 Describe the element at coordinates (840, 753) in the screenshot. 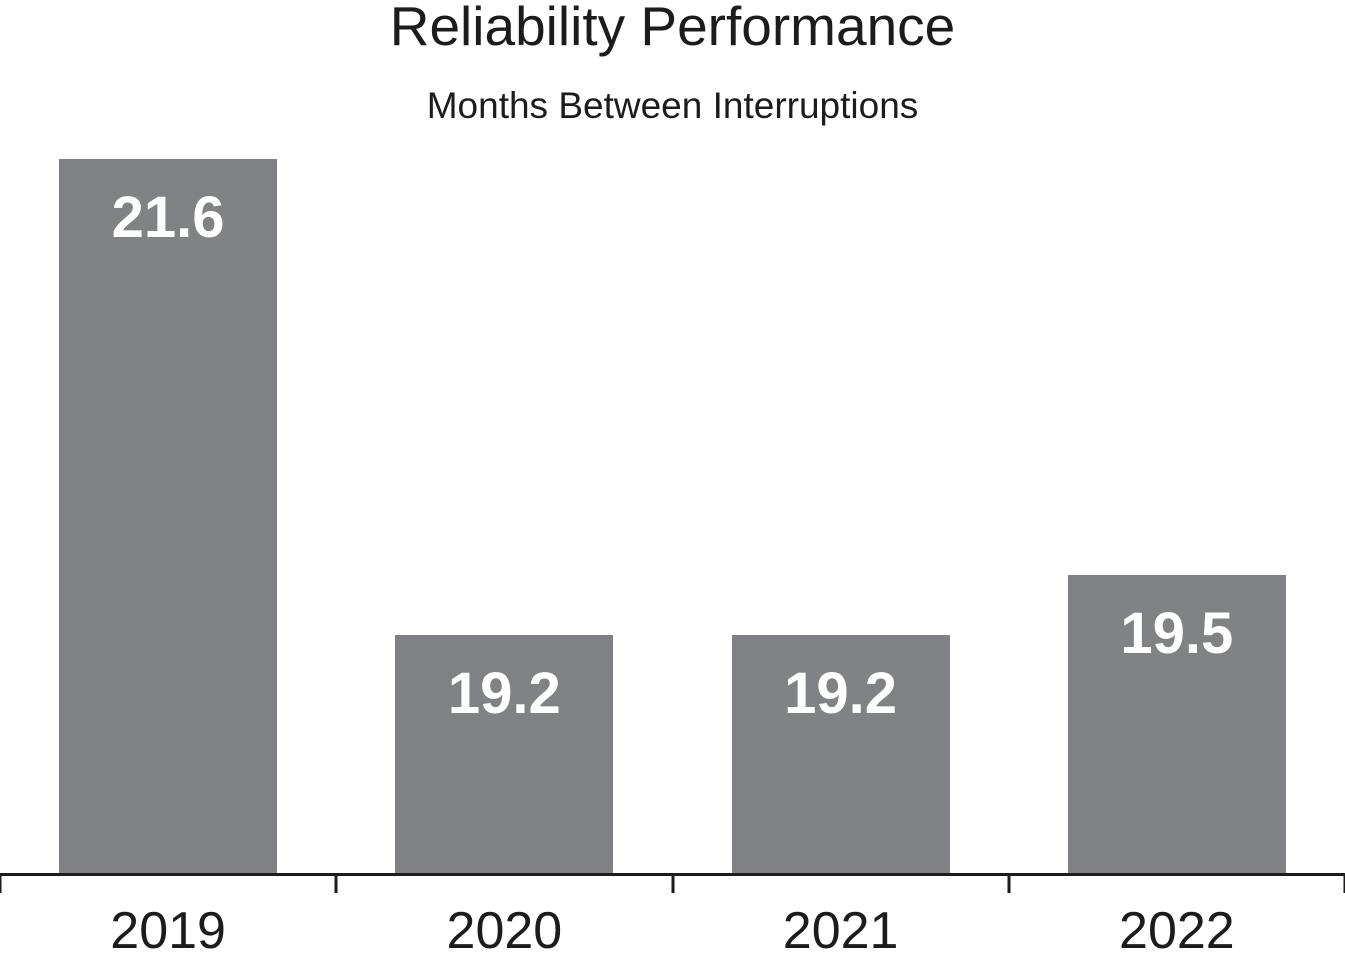

I see `bar-2021: 19.2` at that location.